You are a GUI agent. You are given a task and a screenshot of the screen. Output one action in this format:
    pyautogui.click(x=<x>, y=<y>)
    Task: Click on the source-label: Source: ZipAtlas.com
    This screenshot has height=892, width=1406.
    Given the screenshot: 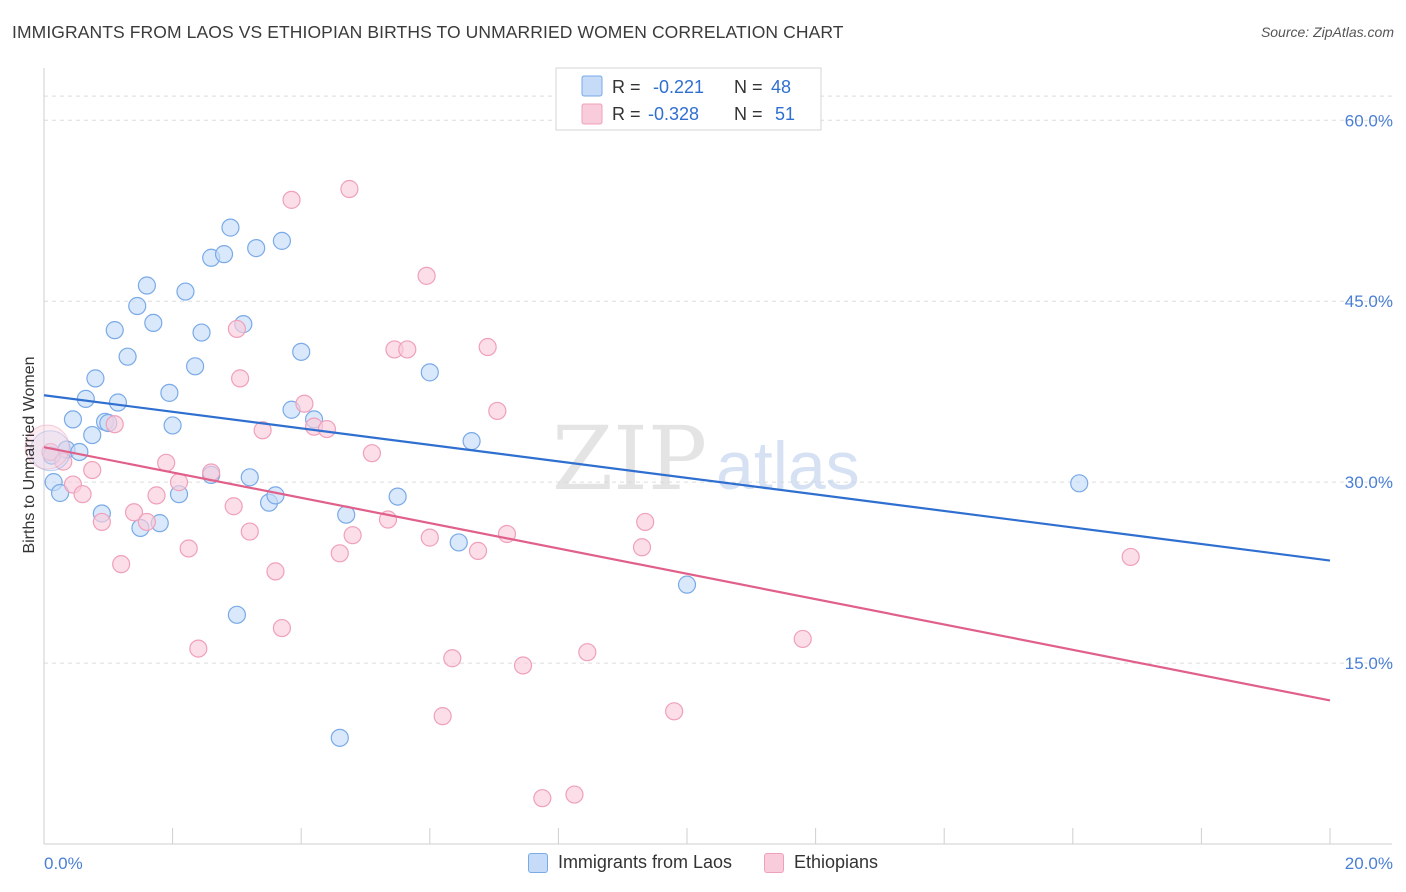 What is the action you would take?
    pyautogui.click(x=1327, y=32)
    